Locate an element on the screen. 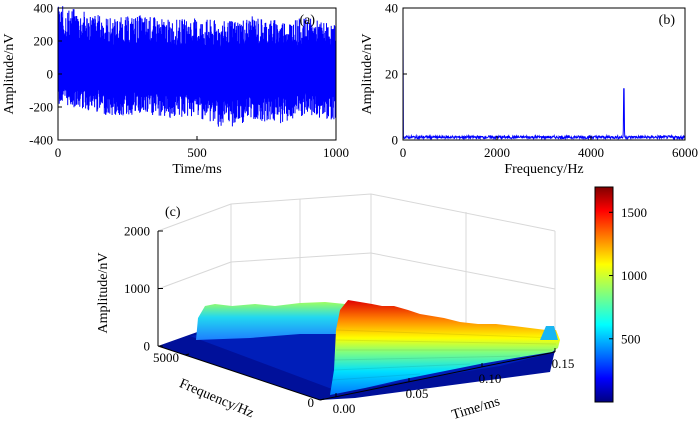 This screenshot has height=424, width=700. panel-b-ytick-label: 40 is located at coordinates (391, 8).